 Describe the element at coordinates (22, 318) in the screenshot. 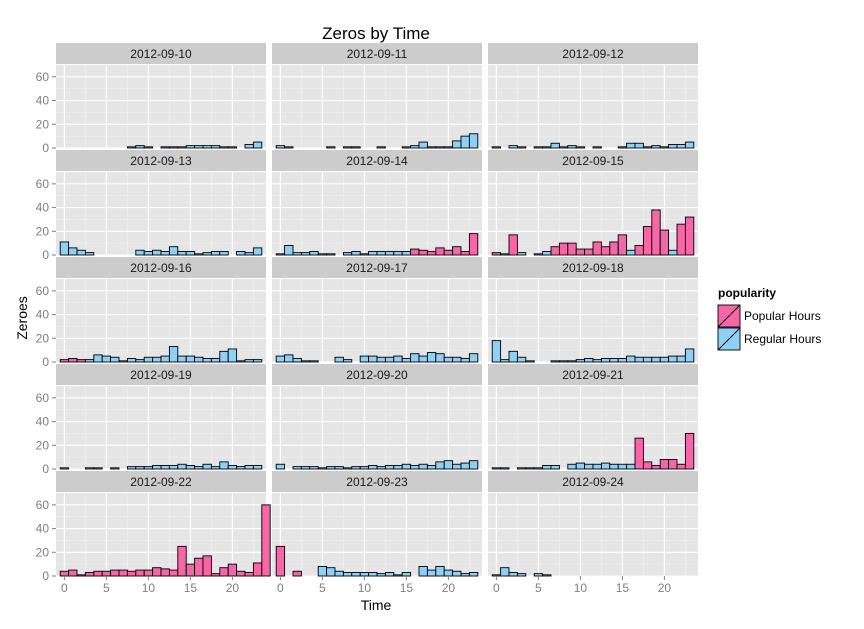

I see `y-axis-title: Zeroes` at that location.